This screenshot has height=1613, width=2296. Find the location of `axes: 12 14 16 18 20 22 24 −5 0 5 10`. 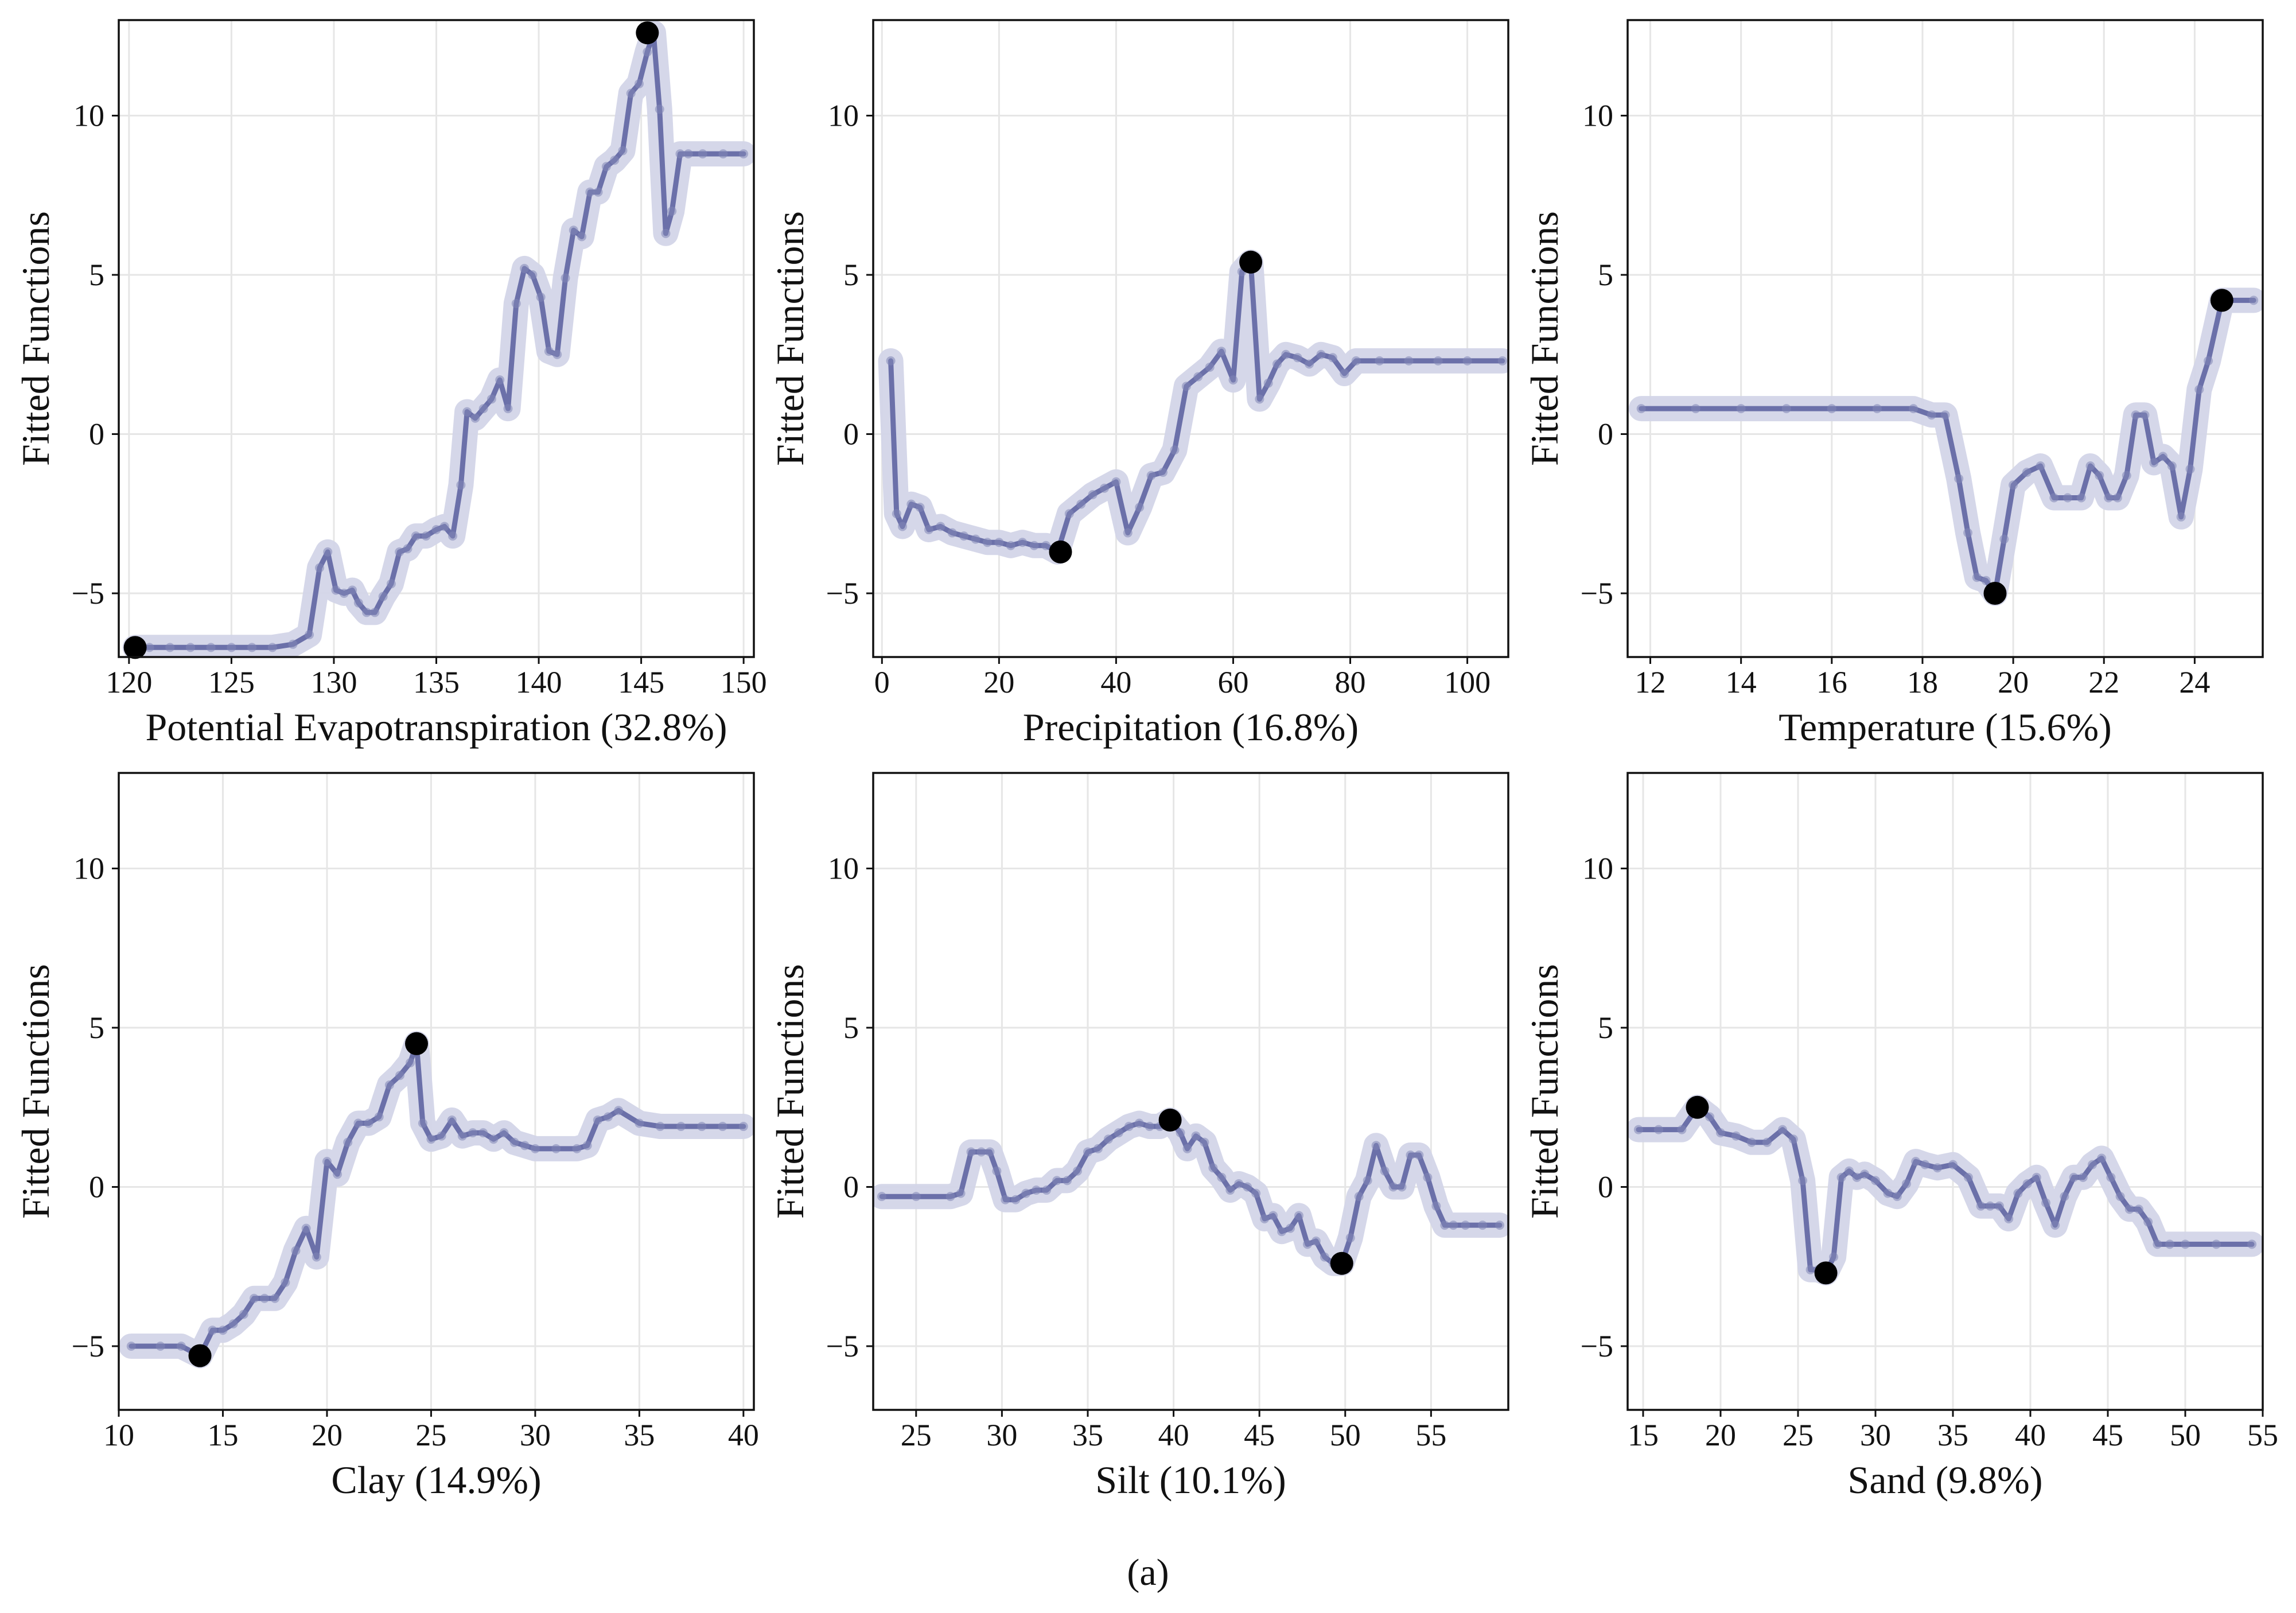

axes: 12 14 16 18 20 22 24 −5 0 5 10 is located at coordinates (1896, 400).